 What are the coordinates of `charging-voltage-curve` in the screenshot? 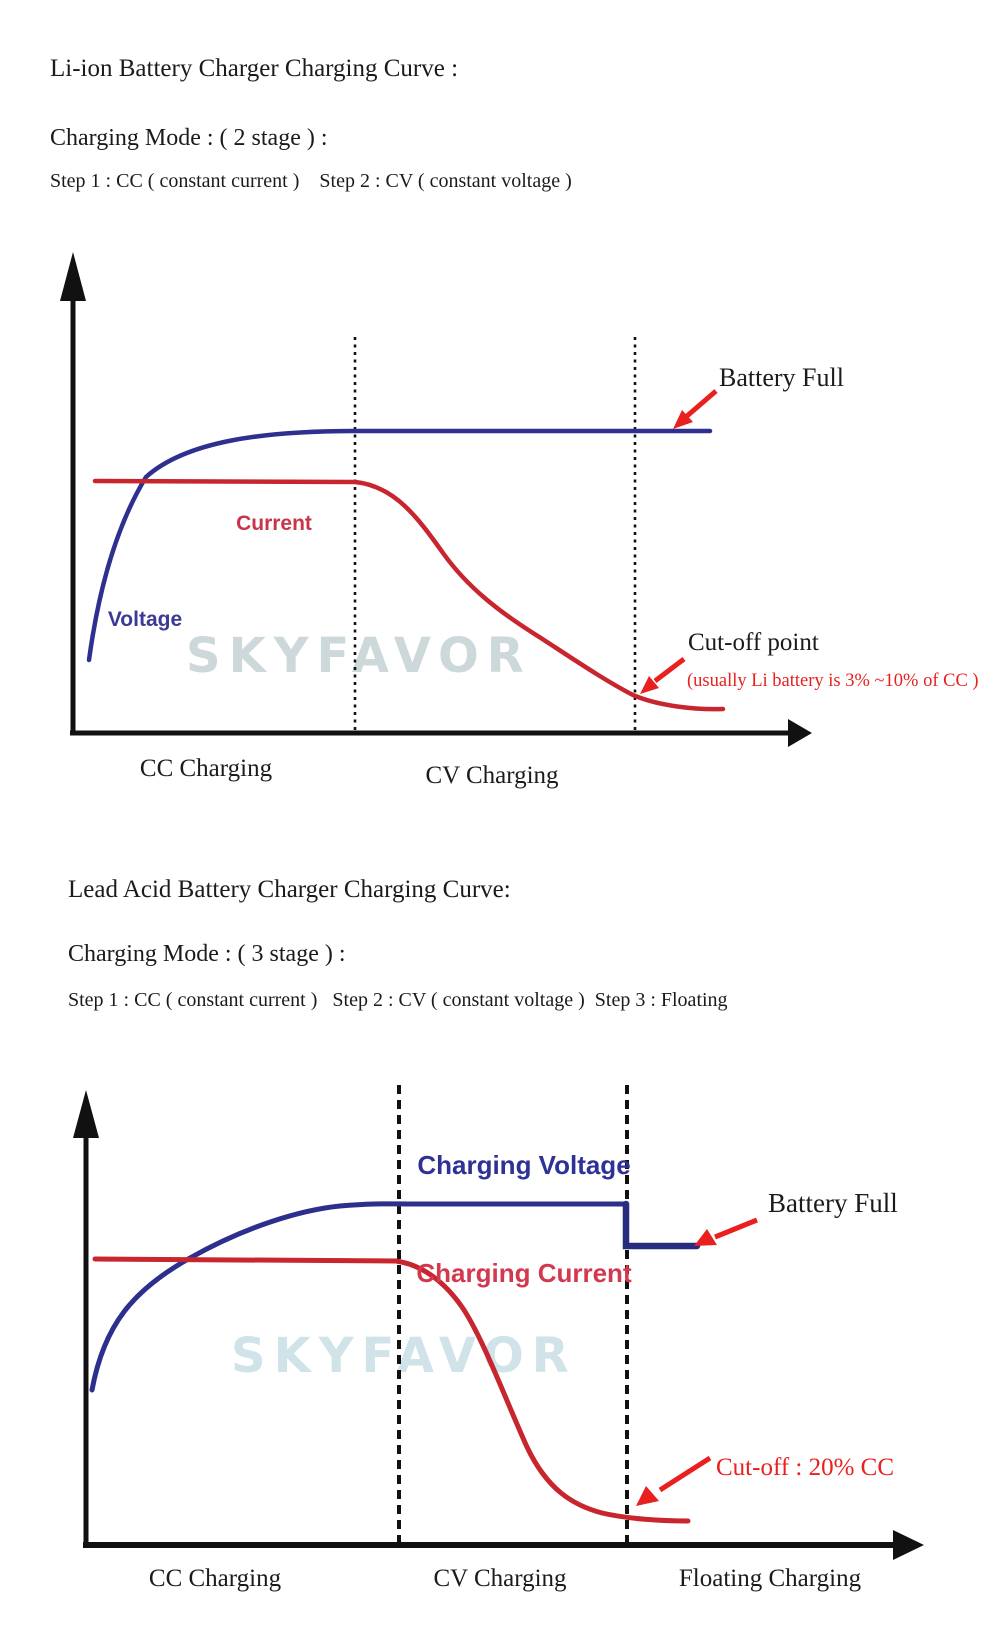 It's located at (359, 1297).